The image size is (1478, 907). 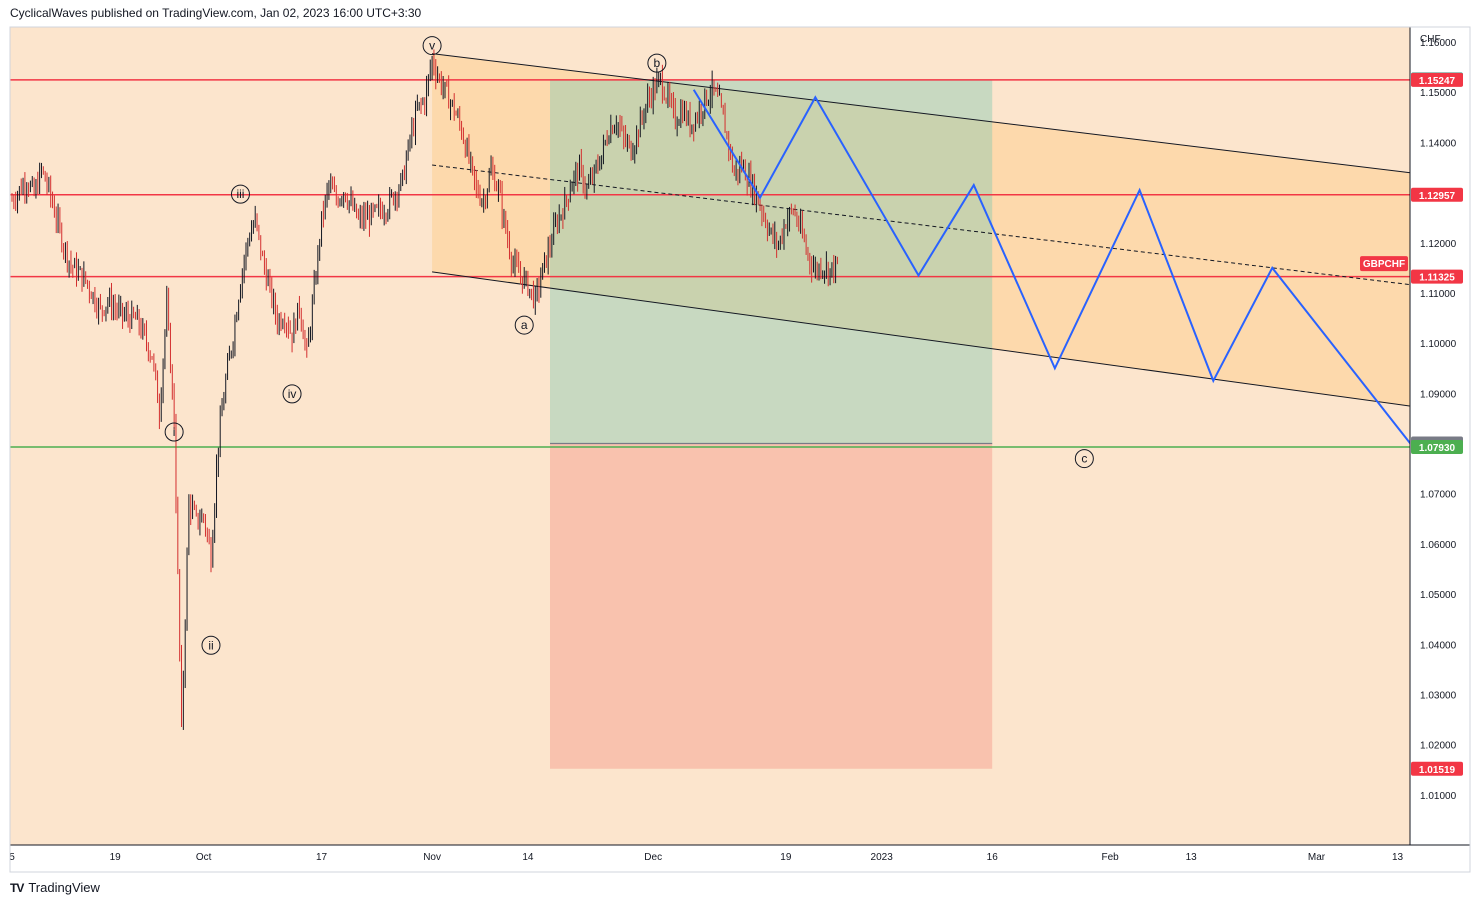 I want to click on time-tick-label: 2023, so click(x=882, y=857).